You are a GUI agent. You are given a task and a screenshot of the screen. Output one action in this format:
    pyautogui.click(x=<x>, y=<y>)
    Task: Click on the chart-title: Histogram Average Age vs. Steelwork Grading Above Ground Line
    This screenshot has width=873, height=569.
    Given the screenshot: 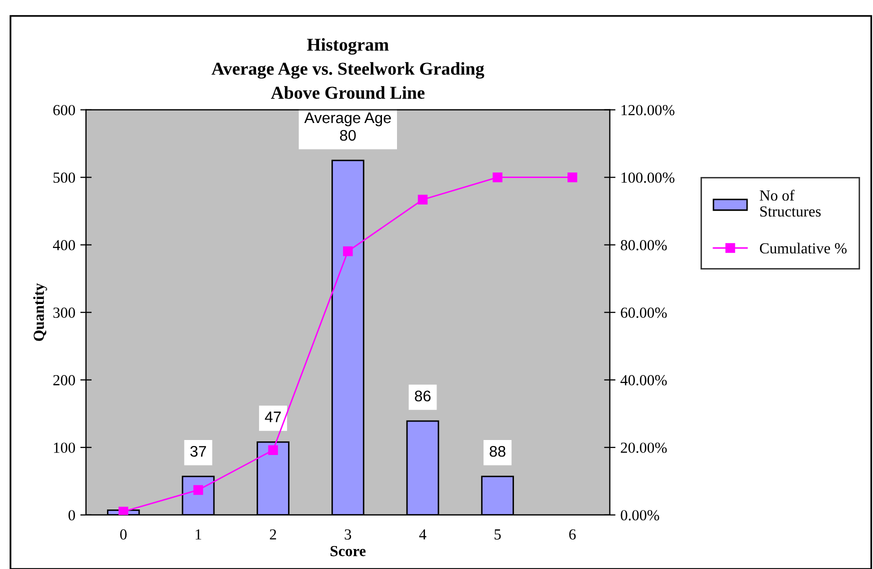 What is the action you would take?
    pyautogui.click(x=348, y=68)
    